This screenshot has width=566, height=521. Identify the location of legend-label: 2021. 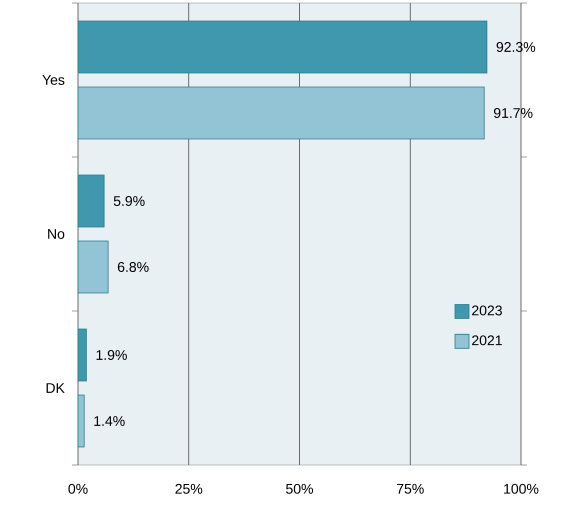
(487, 340).